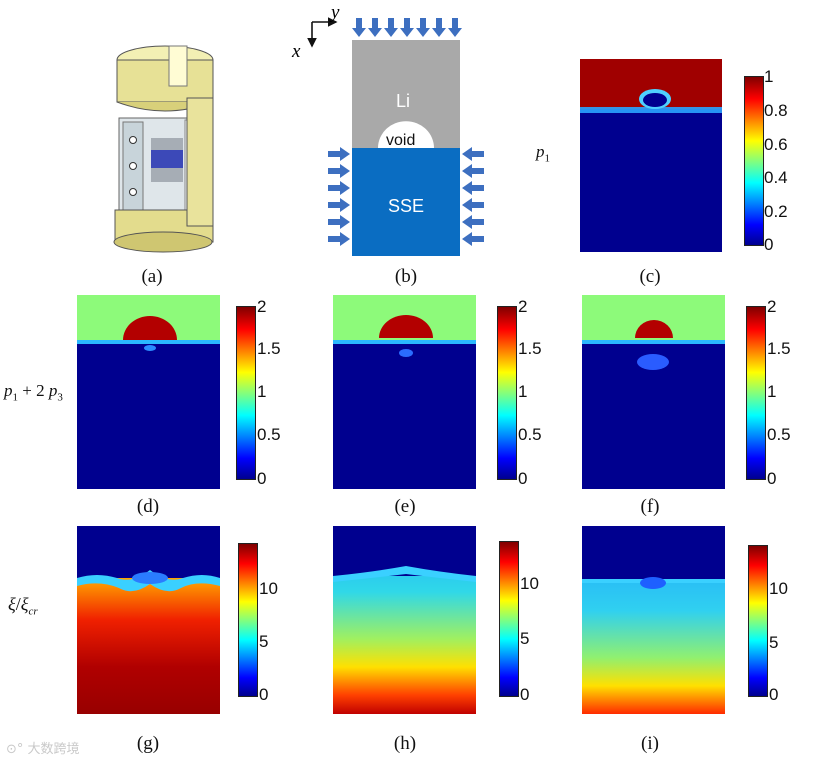 The height and width of the screenshot is (763, 816). I want to click on contour-map-e, so click(404, 392).